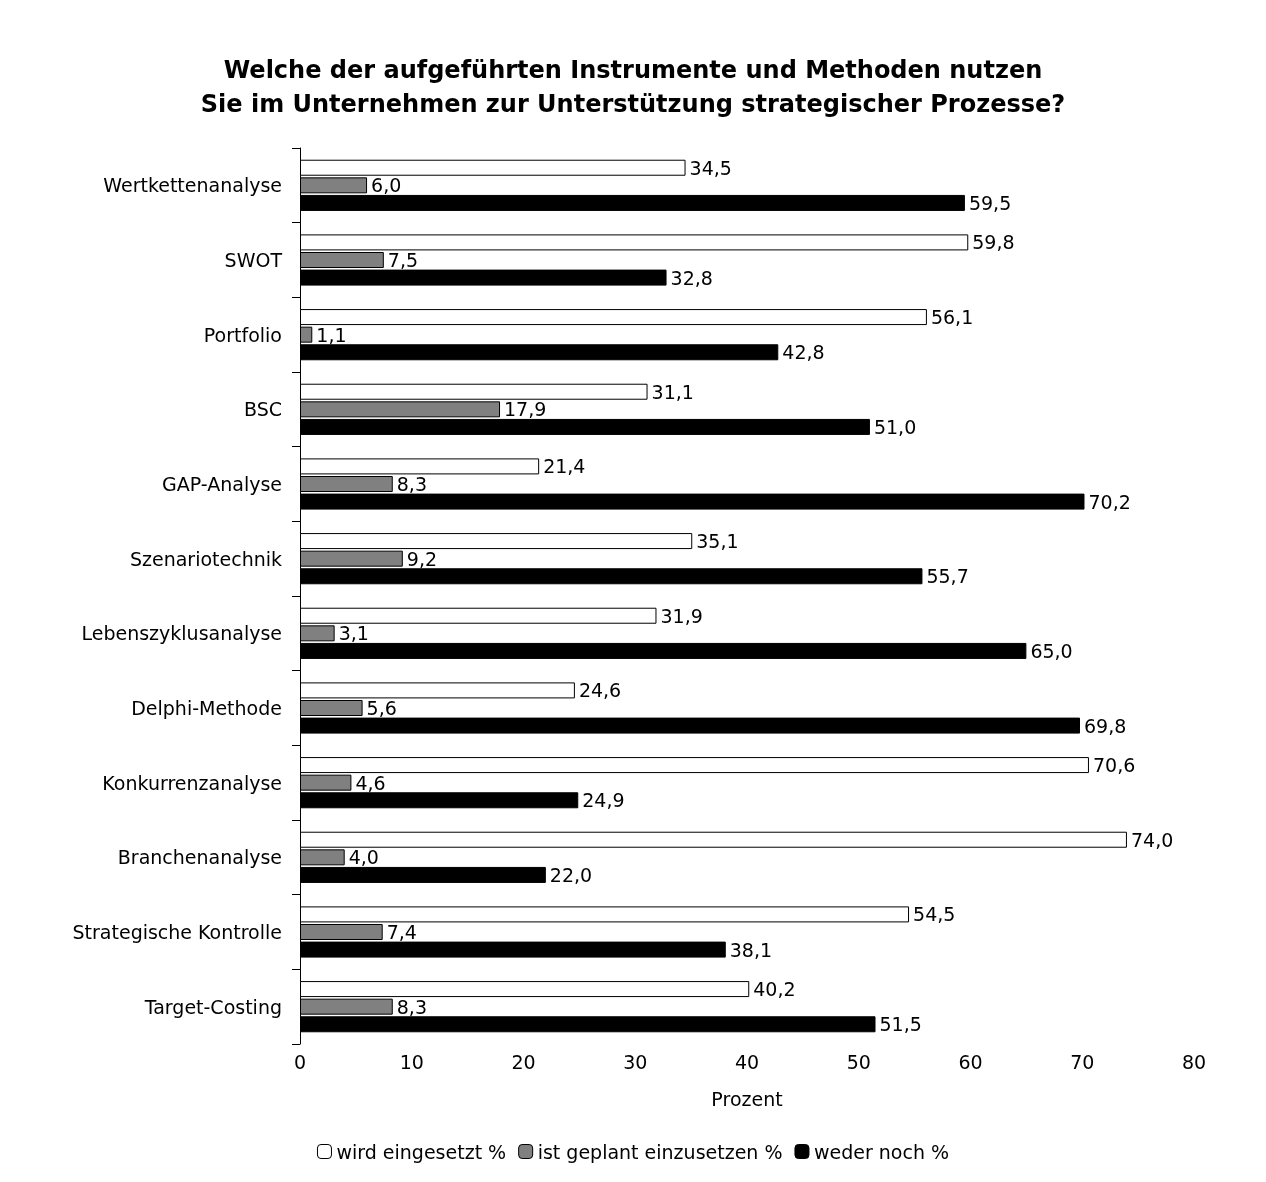 This screenshot has height=1182, width=1266. Describe the element at coordinates (411, 1061) in the screenshot. I see `x-tick-label: 10` at that location.